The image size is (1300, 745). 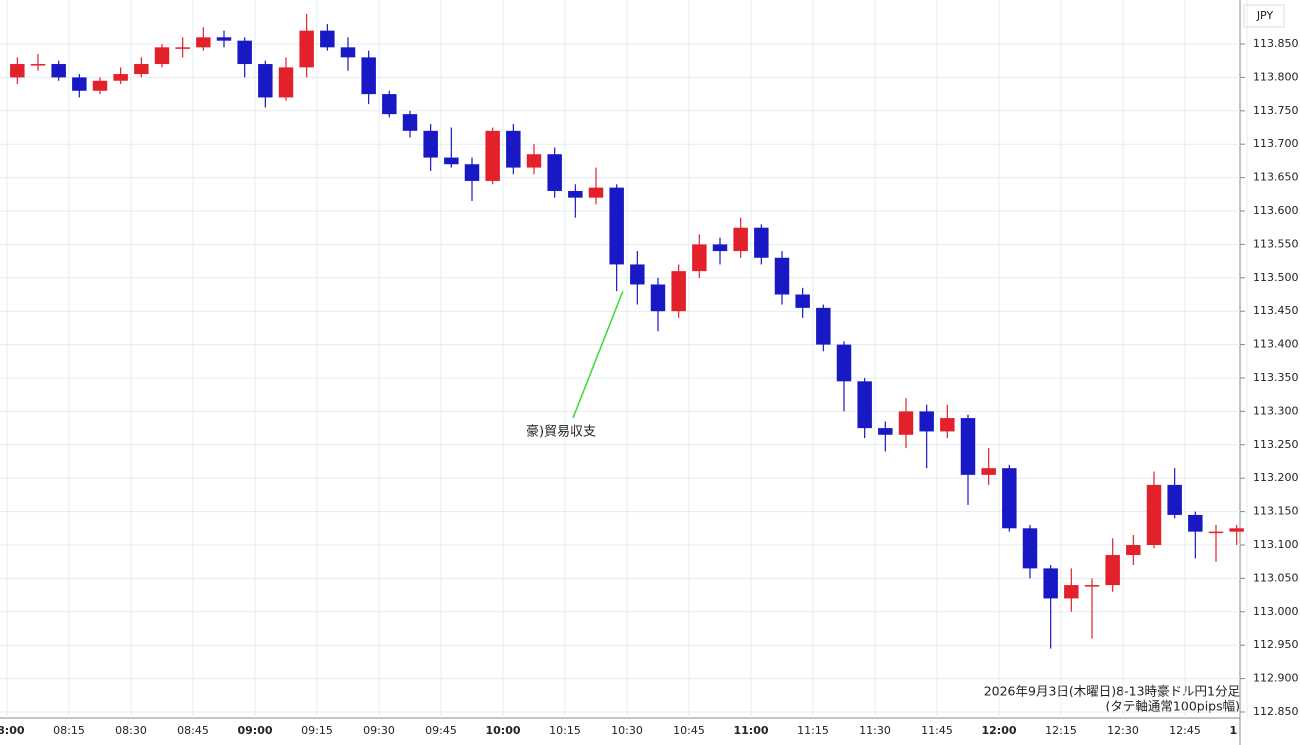 What do you see at coordinates (1173, 706) in the screenshot?
I see `note: (タテ軸通常100pips幅)` at bounding box center [1173, 706].